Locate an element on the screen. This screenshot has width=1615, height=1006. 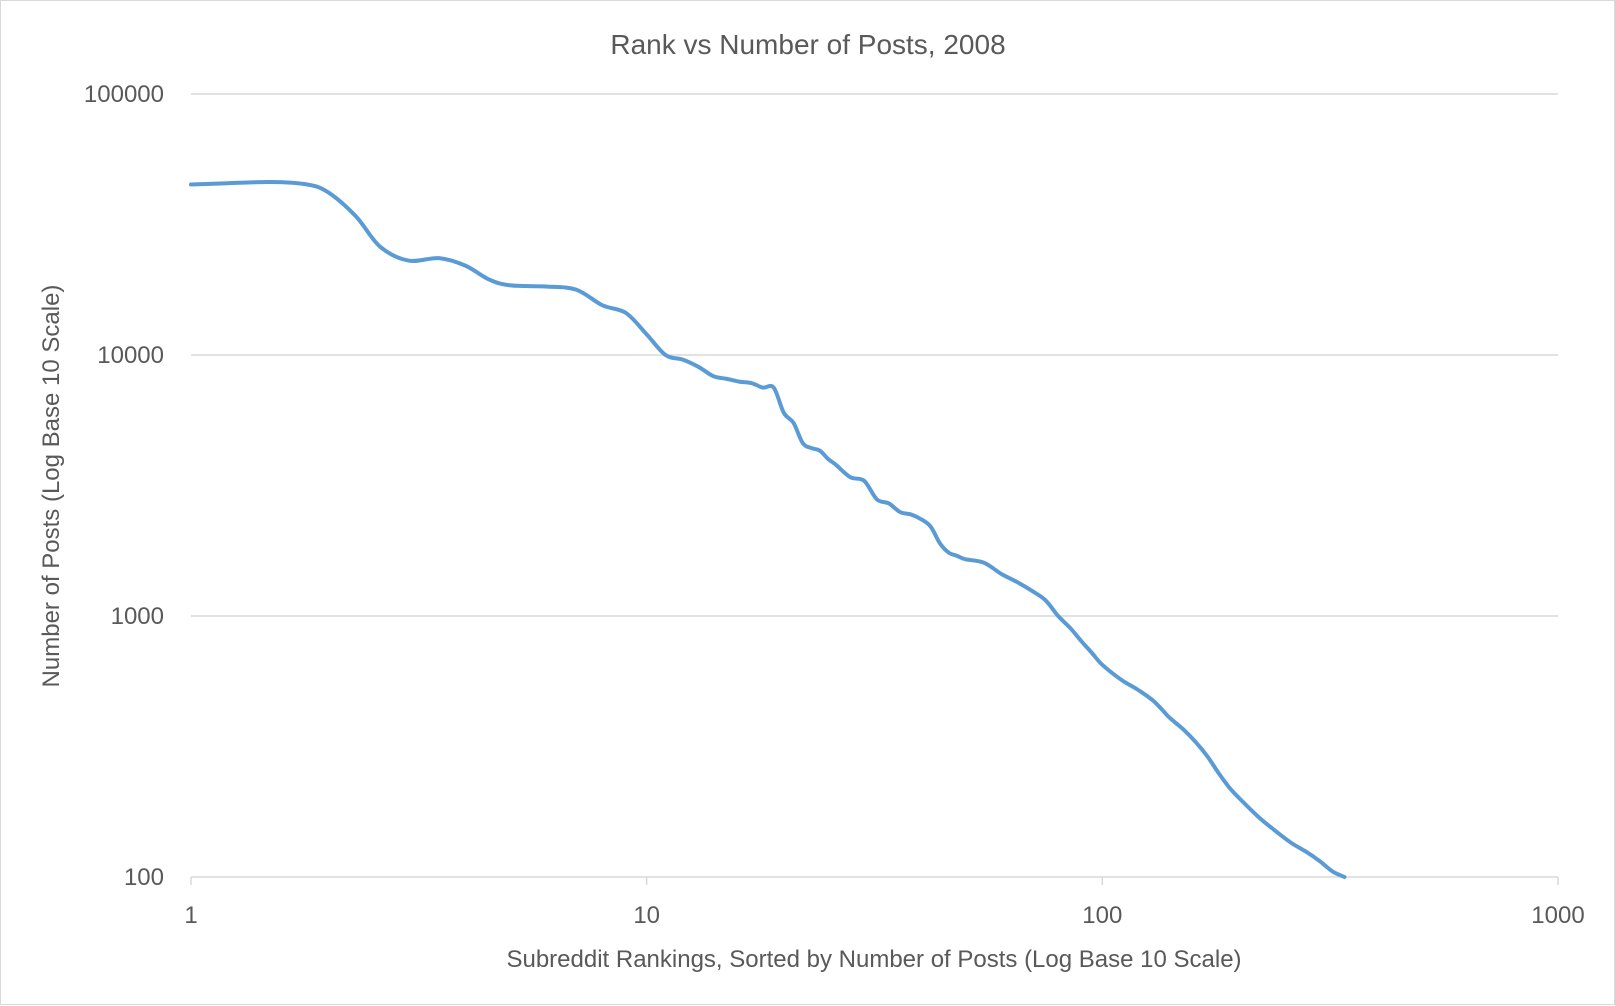
y-axis-label: Number of Posts (Log Base 10 Scale) is located at coordinates (51, 486).